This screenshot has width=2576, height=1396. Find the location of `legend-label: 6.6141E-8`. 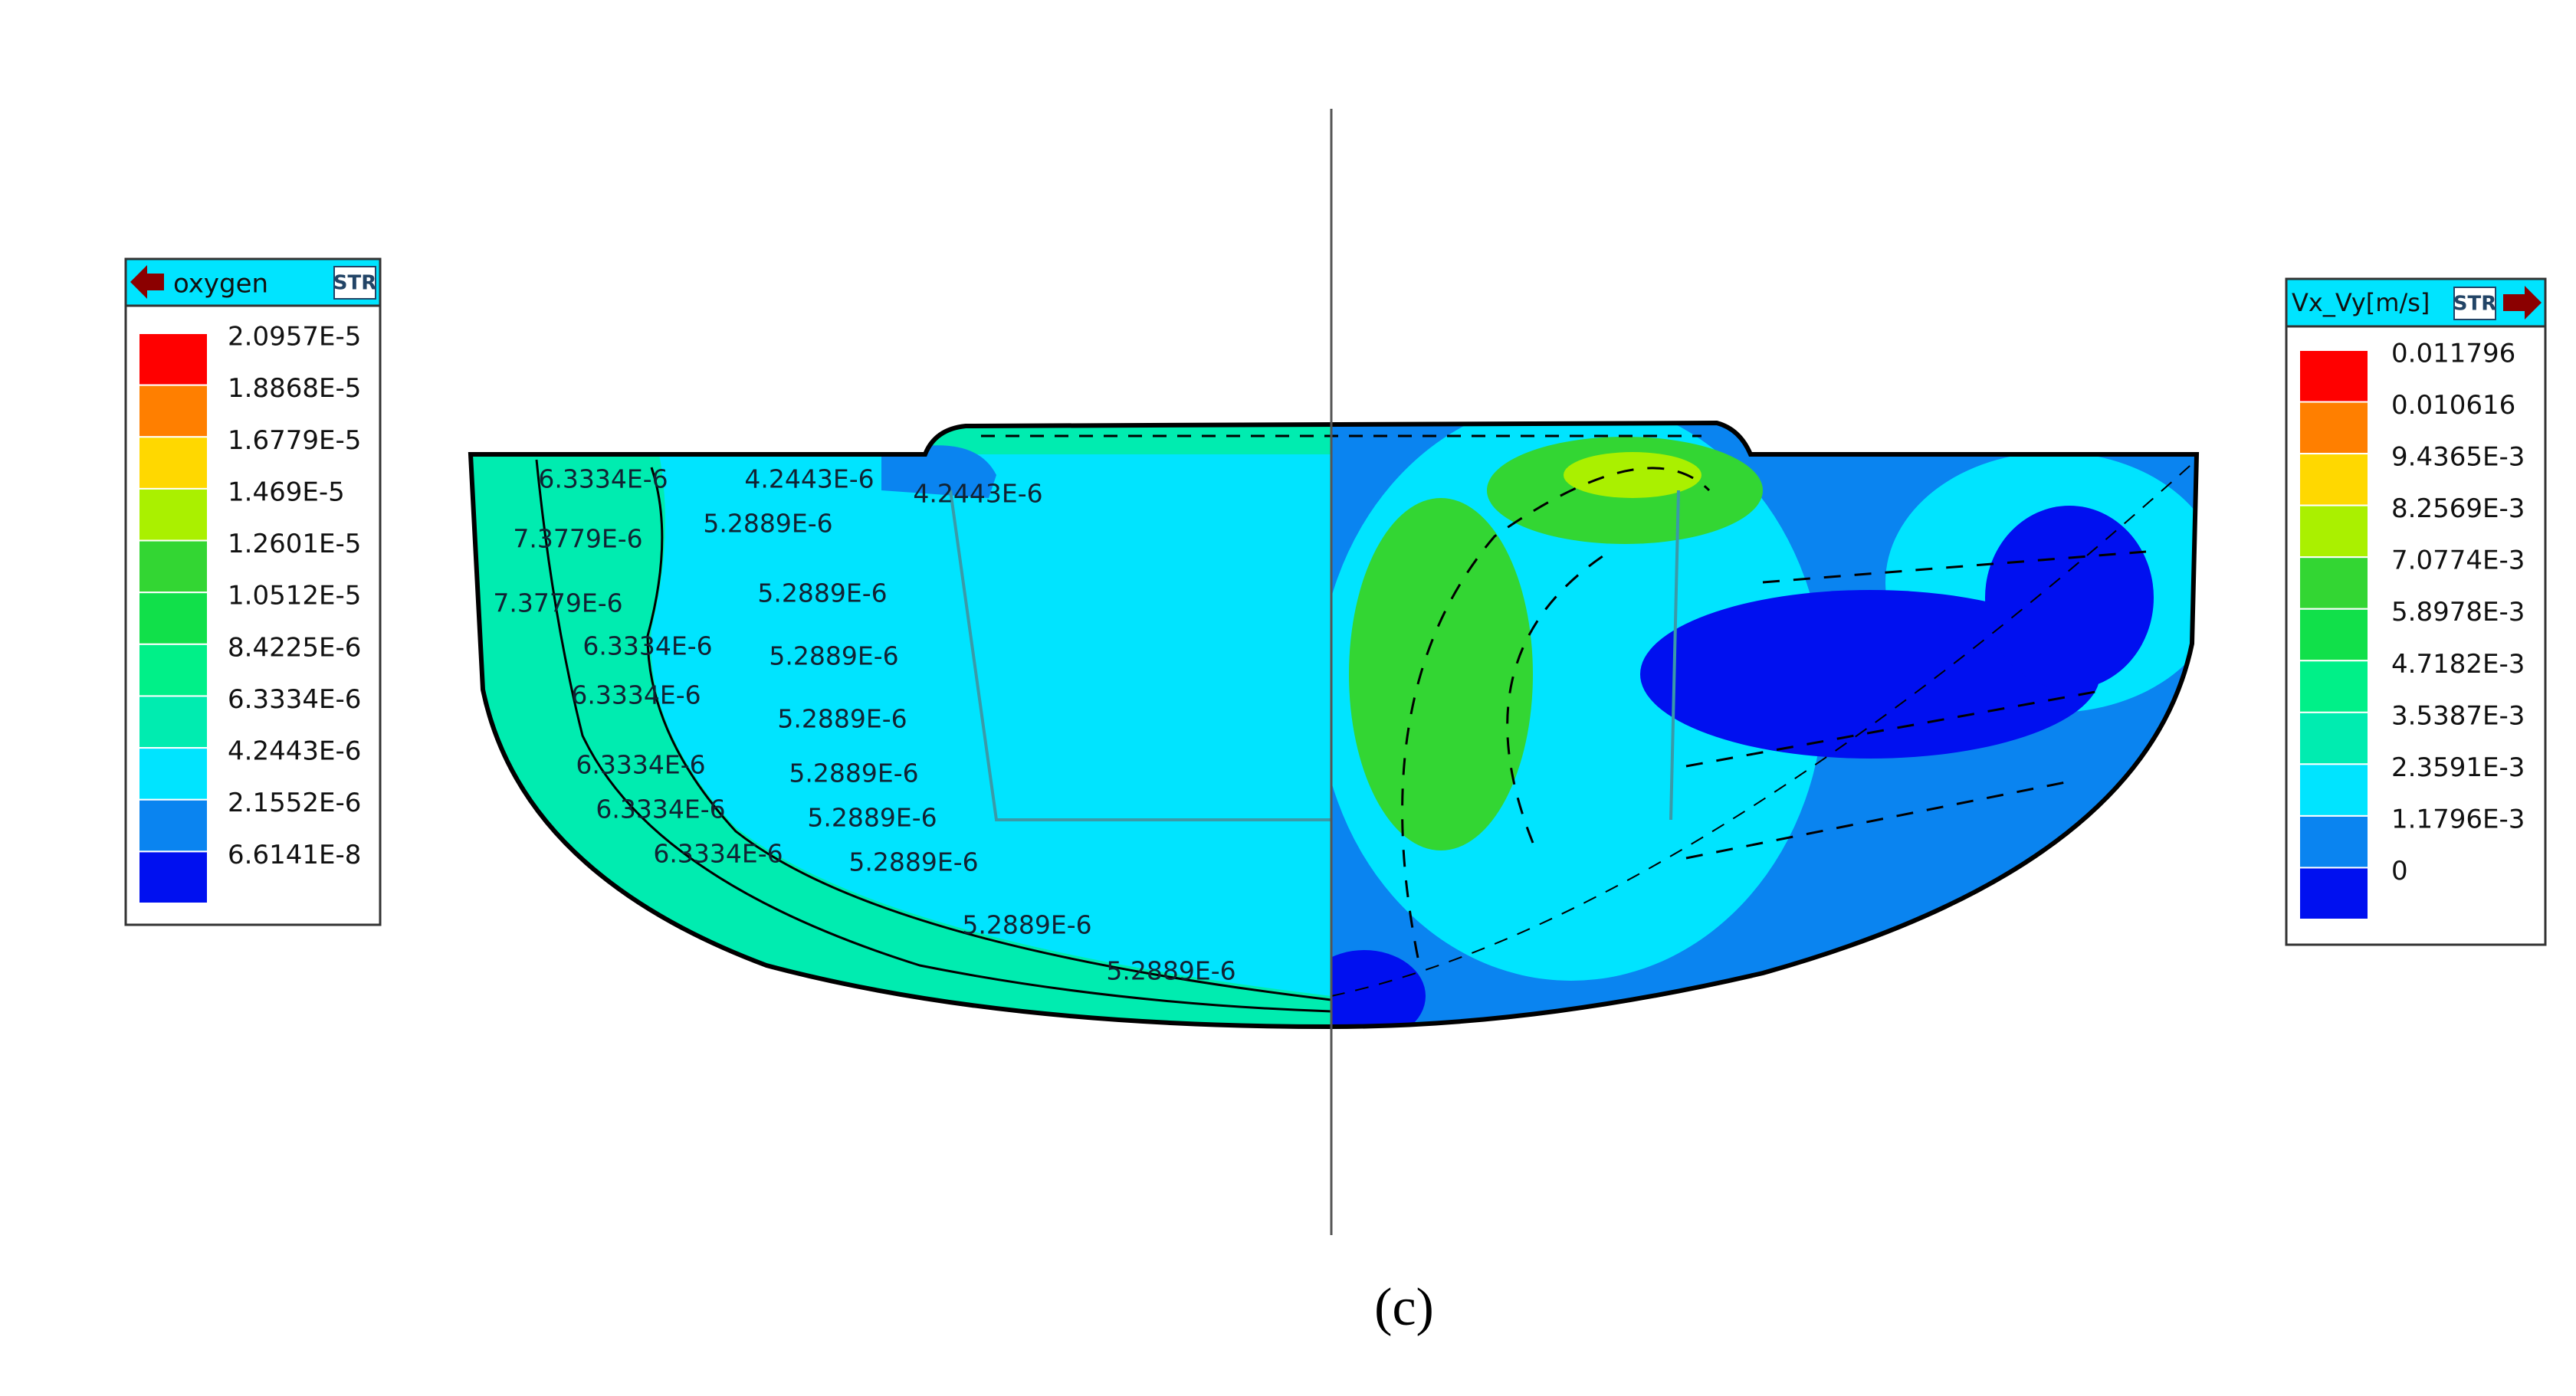

legend-label: 6.6141E-8 is located at coordinates (294, 855).